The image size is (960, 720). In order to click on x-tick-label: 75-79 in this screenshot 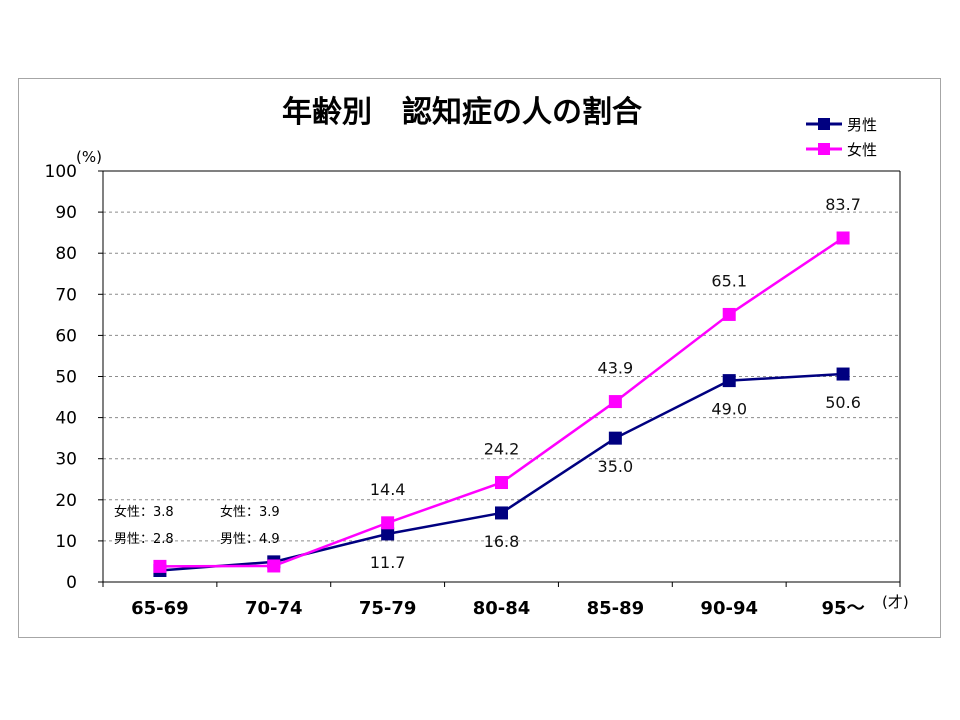, I will do `click(388, 608)`.